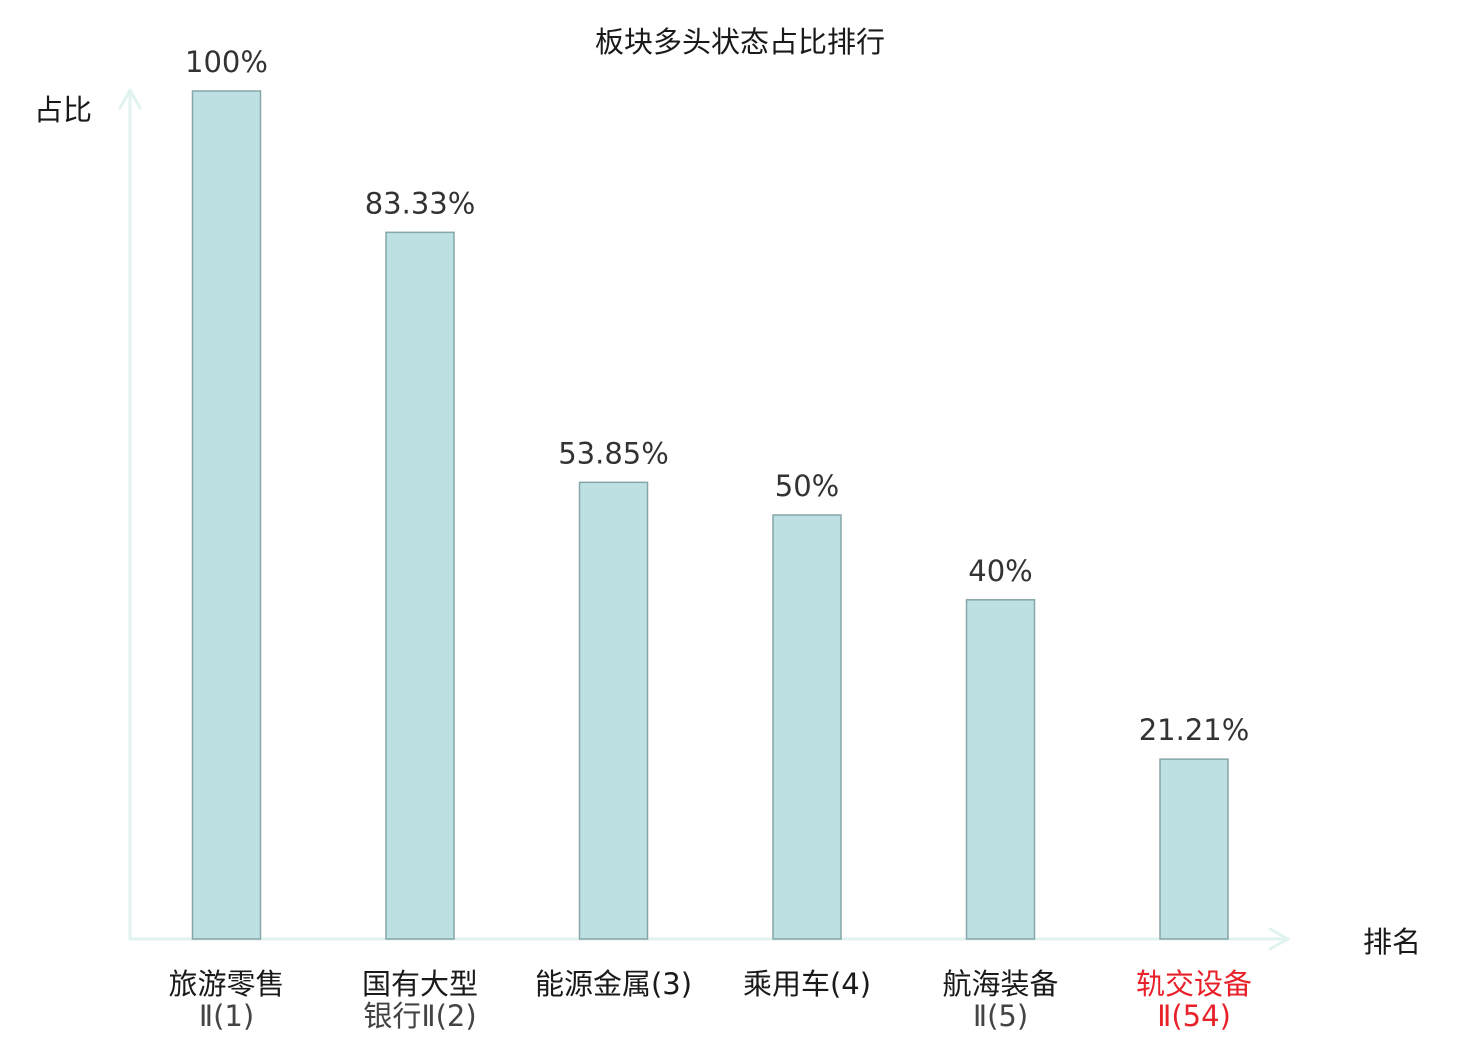 The height and width of the screenshot is (1040, 1480). Describe the element at coordinates (1279, 939) in the screenshot. I see `x-axis-arrow` at that location.